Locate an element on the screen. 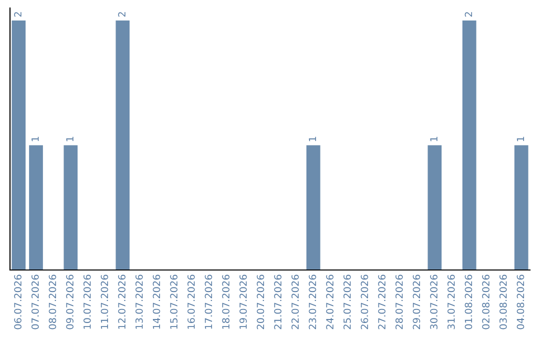 The height and width of the screenshot is (340, 540). x-tick-label: 20.07.2026 is located at coordinates (260, 302).